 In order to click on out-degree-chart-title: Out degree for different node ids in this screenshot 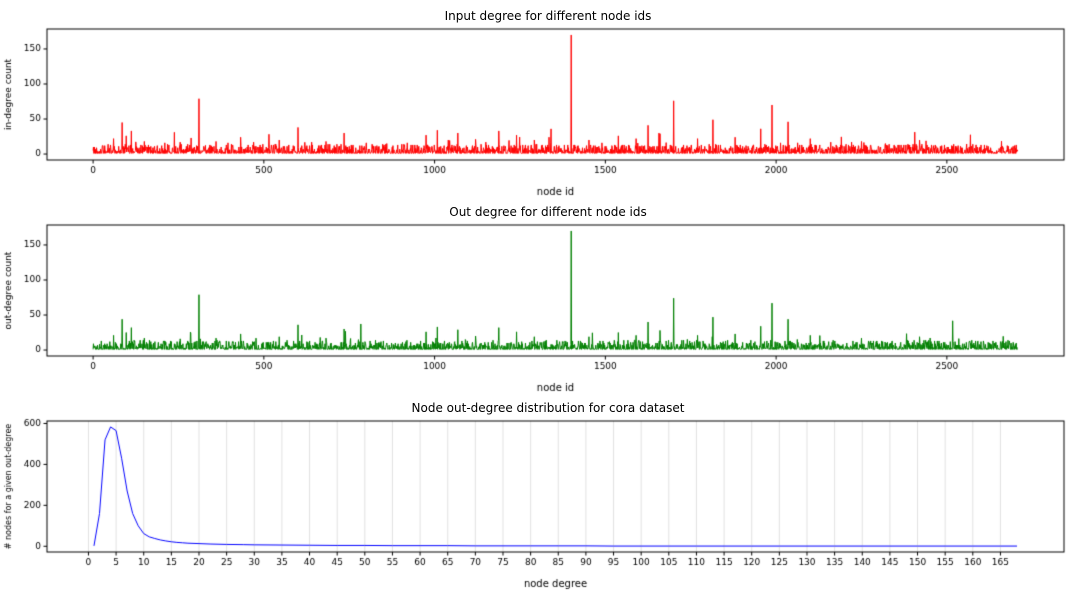, I will do `click(548, 212)`.